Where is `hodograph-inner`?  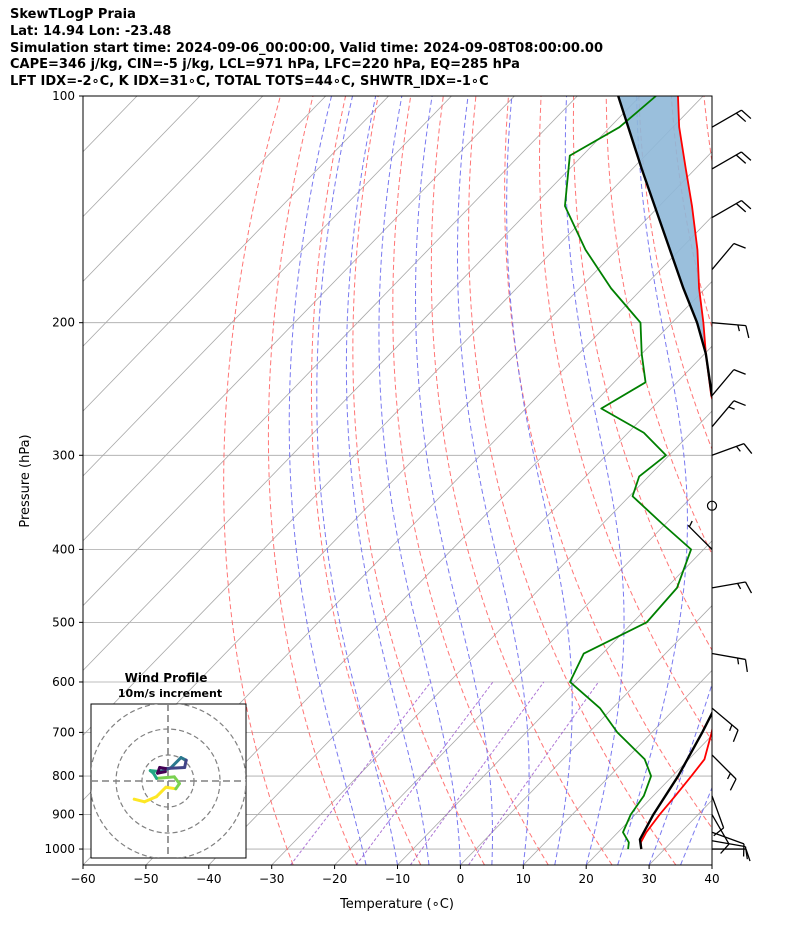
hodograph-inner is located at coordinates (168, 781).